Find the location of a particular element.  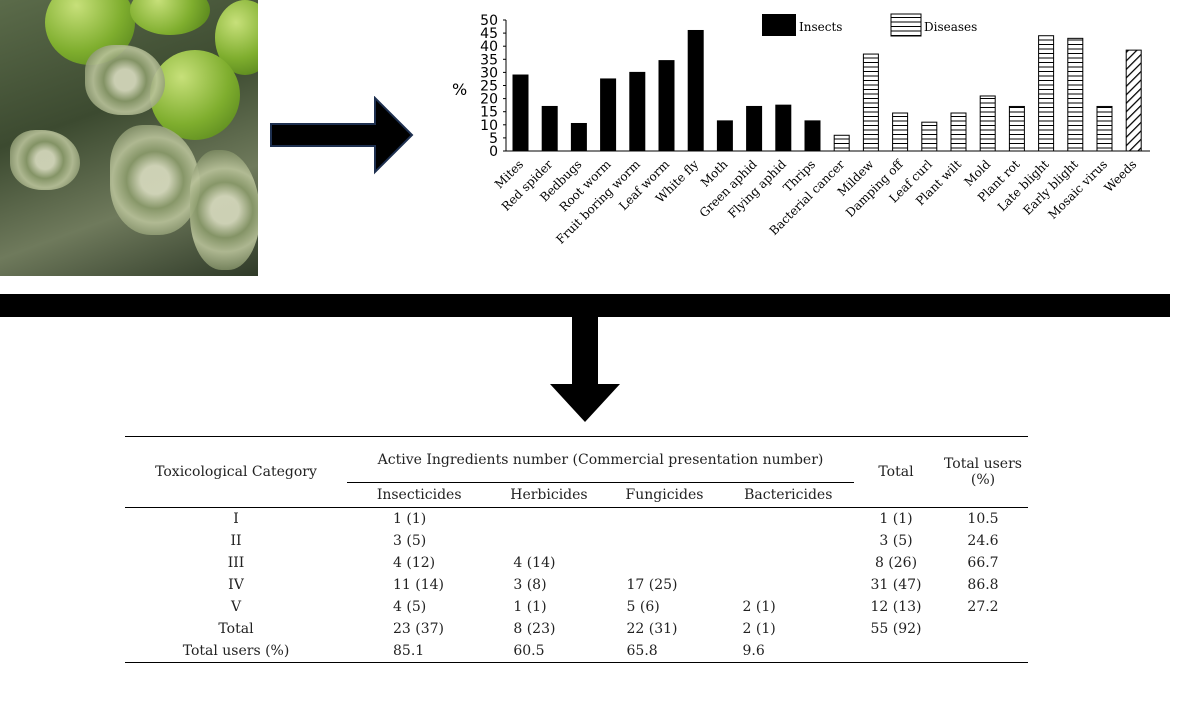

table-cell: 27.2 is located at coordinates (983, 607).